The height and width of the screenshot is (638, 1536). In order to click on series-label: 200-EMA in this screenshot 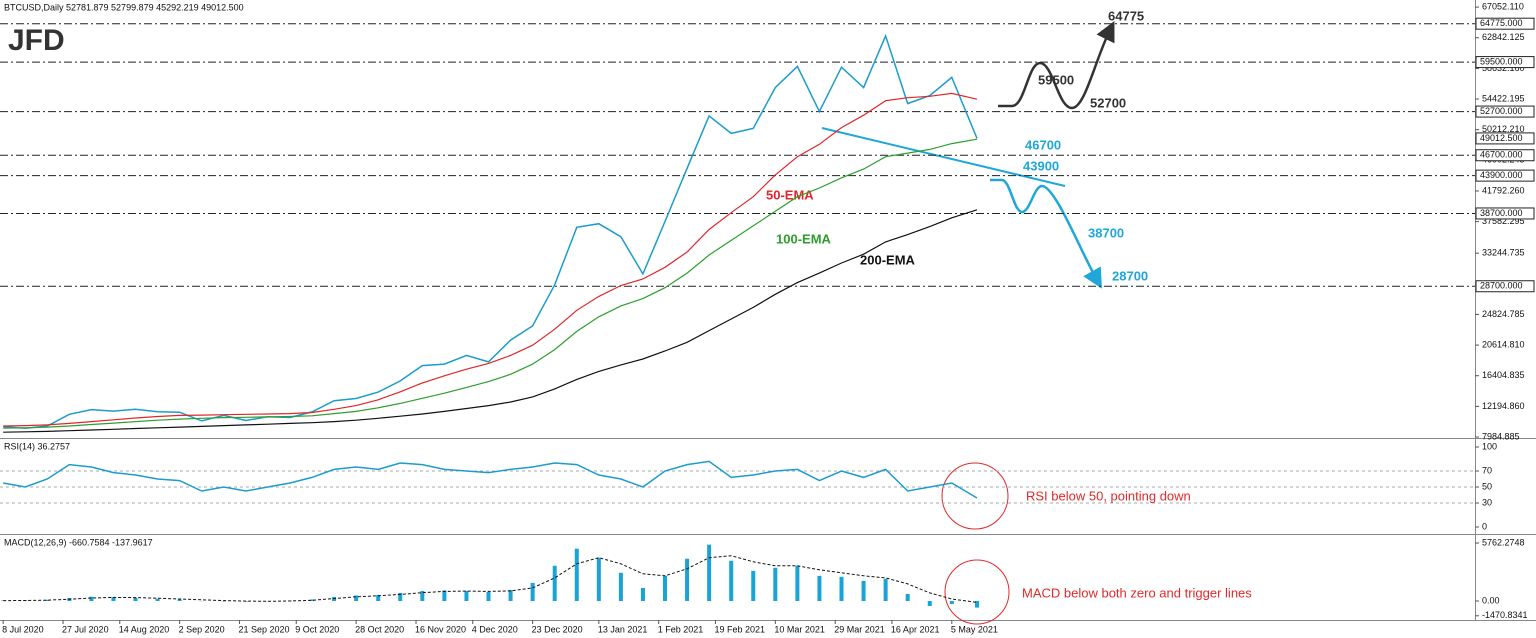, I will do `click(888, 259)`.